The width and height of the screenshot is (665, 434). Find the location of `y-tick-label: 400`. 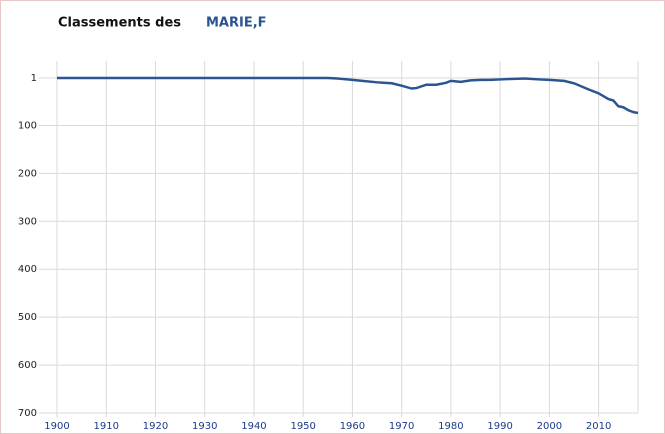

y-tick-label: 400 is located at coordinates (27, 269).